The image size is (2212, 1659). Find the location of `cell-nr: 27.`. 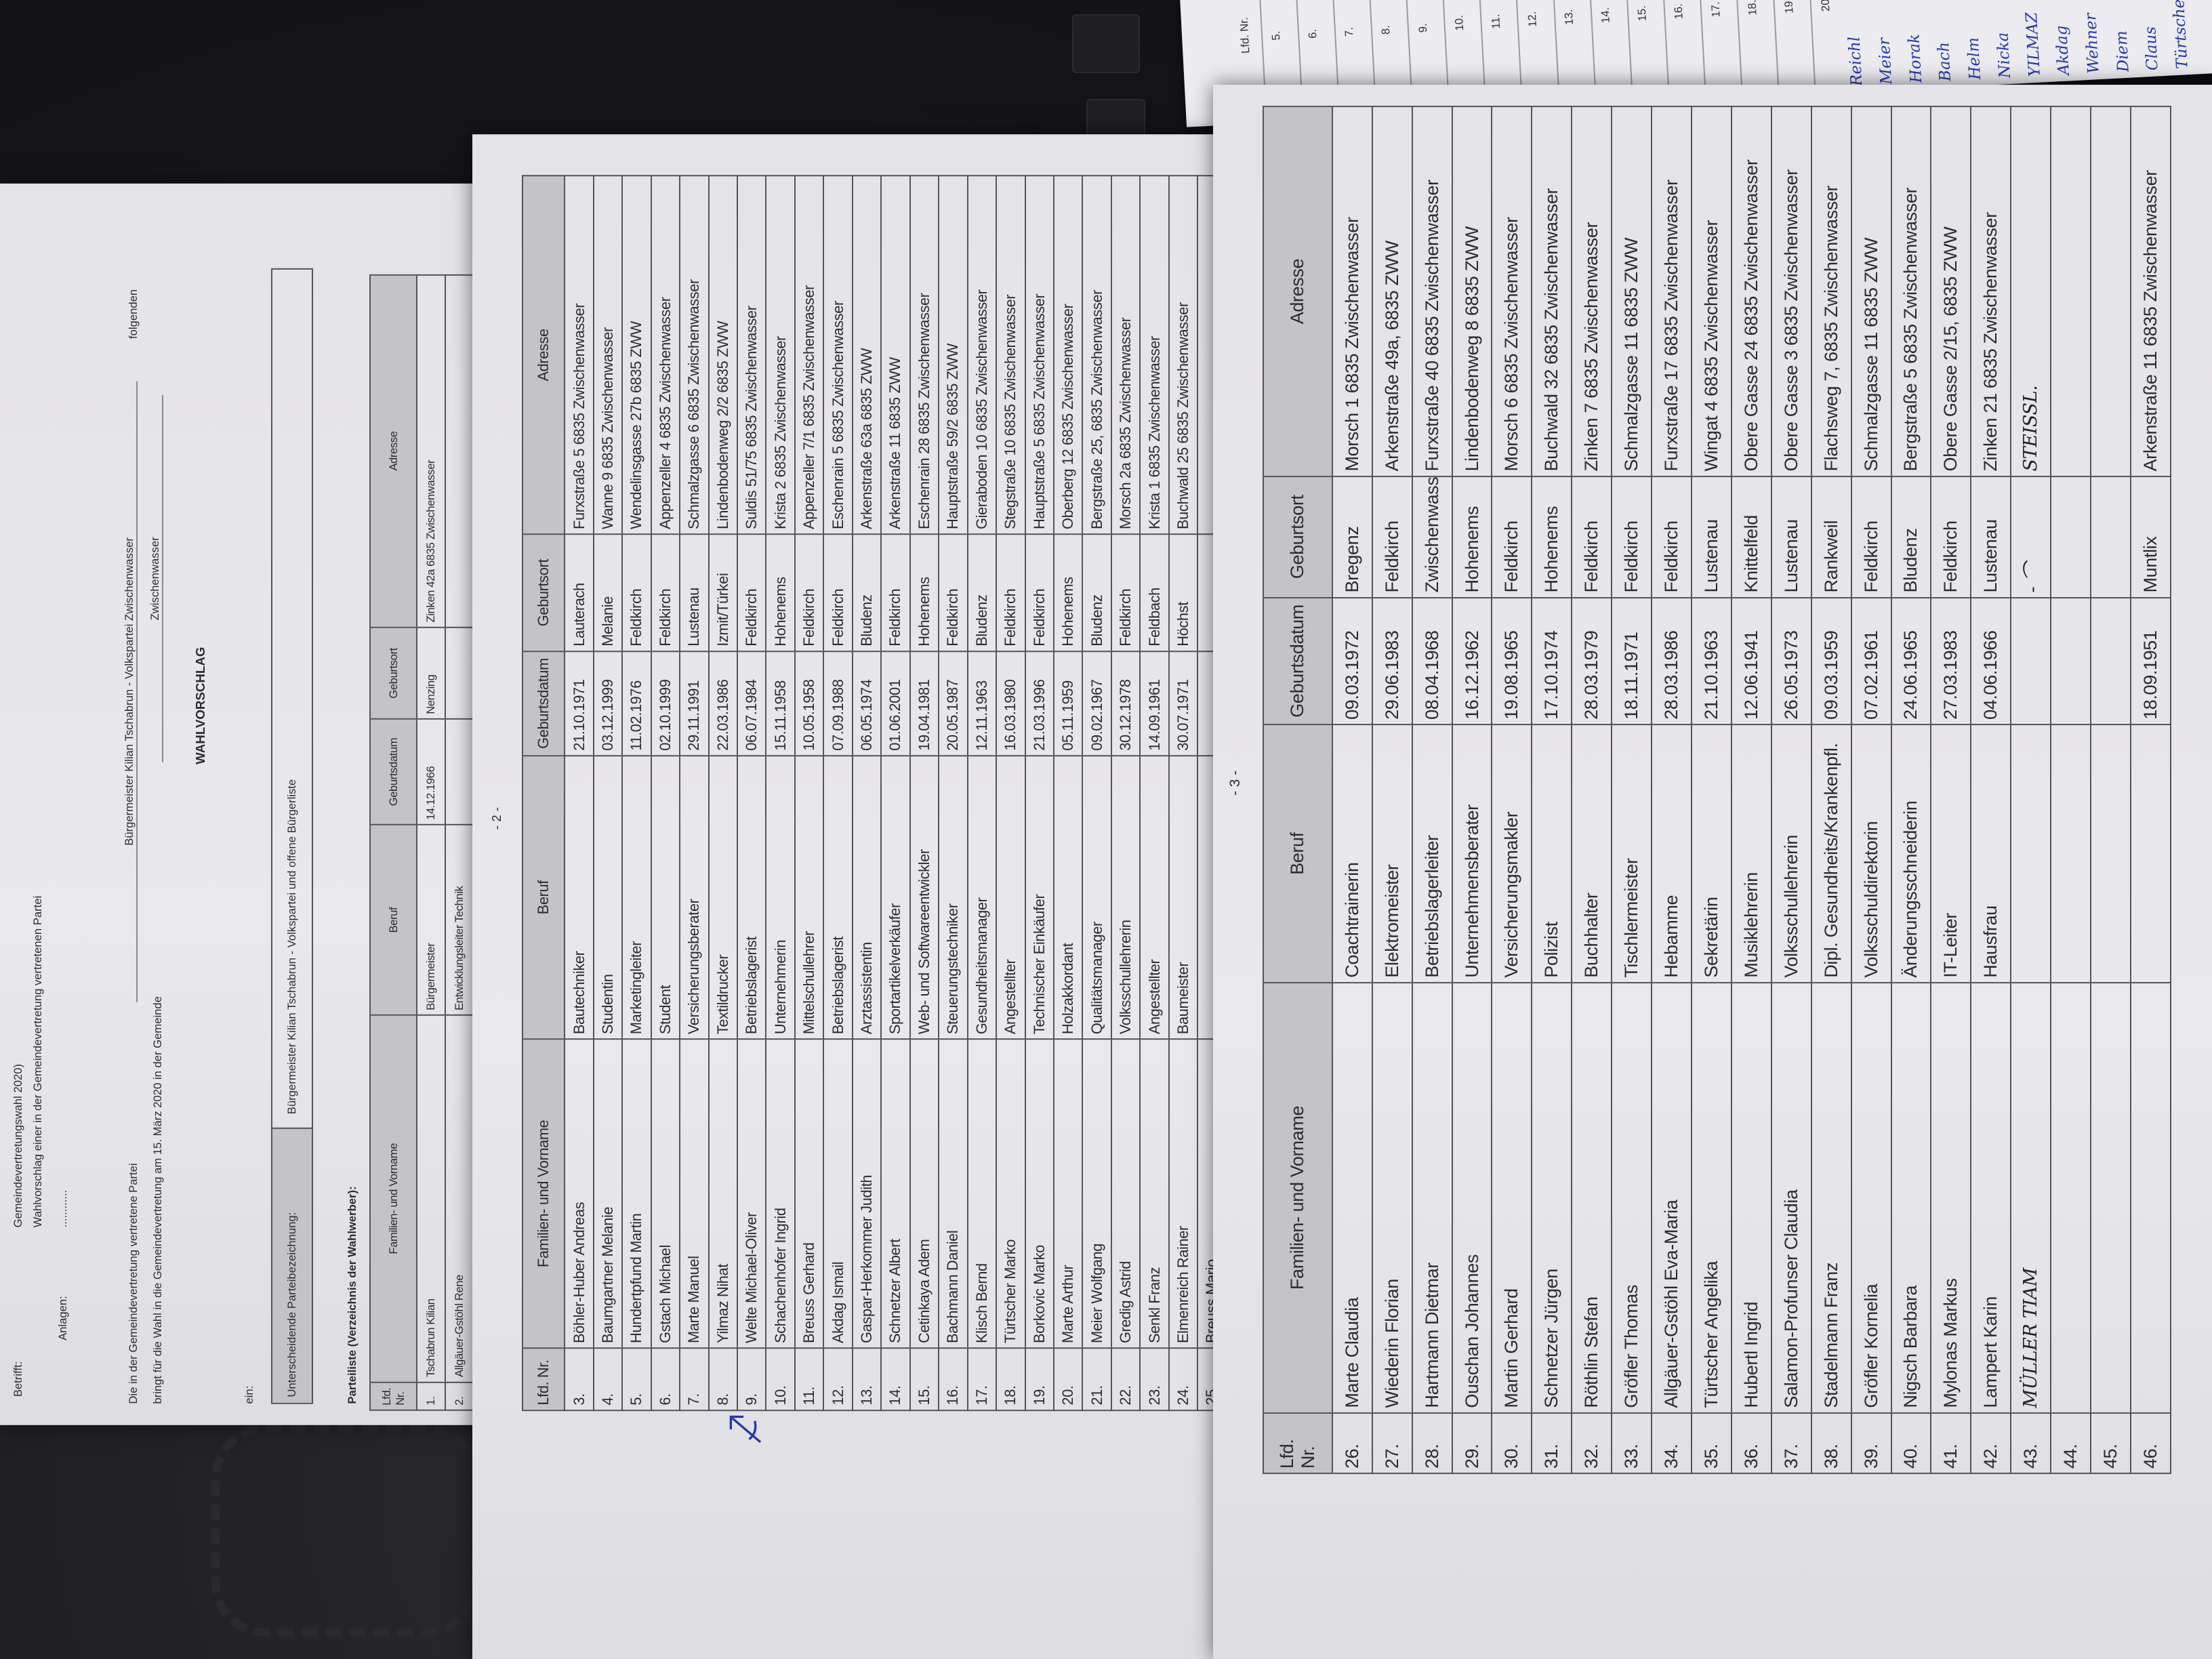

cell-nr: 27. is located at coordinates (1392, 1443).